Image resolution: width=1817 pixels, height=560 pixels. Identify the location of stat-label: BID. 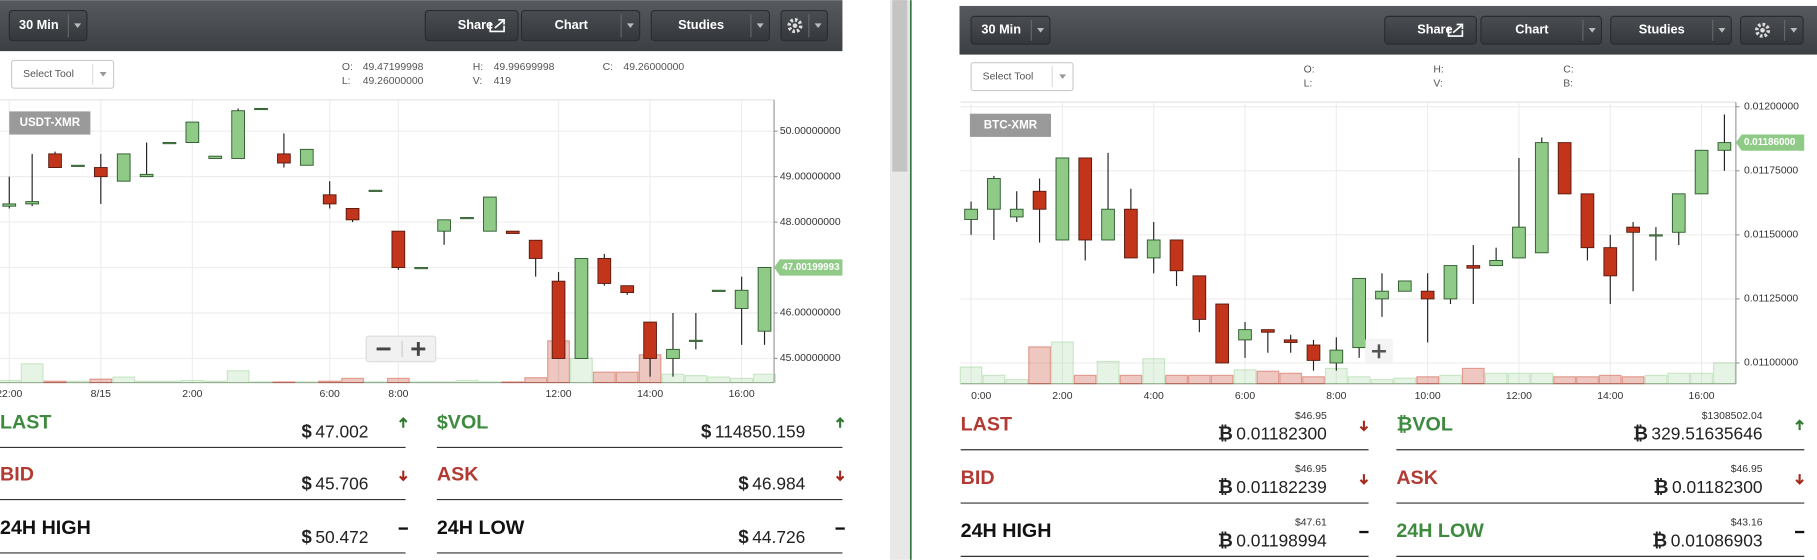
(978, 478).